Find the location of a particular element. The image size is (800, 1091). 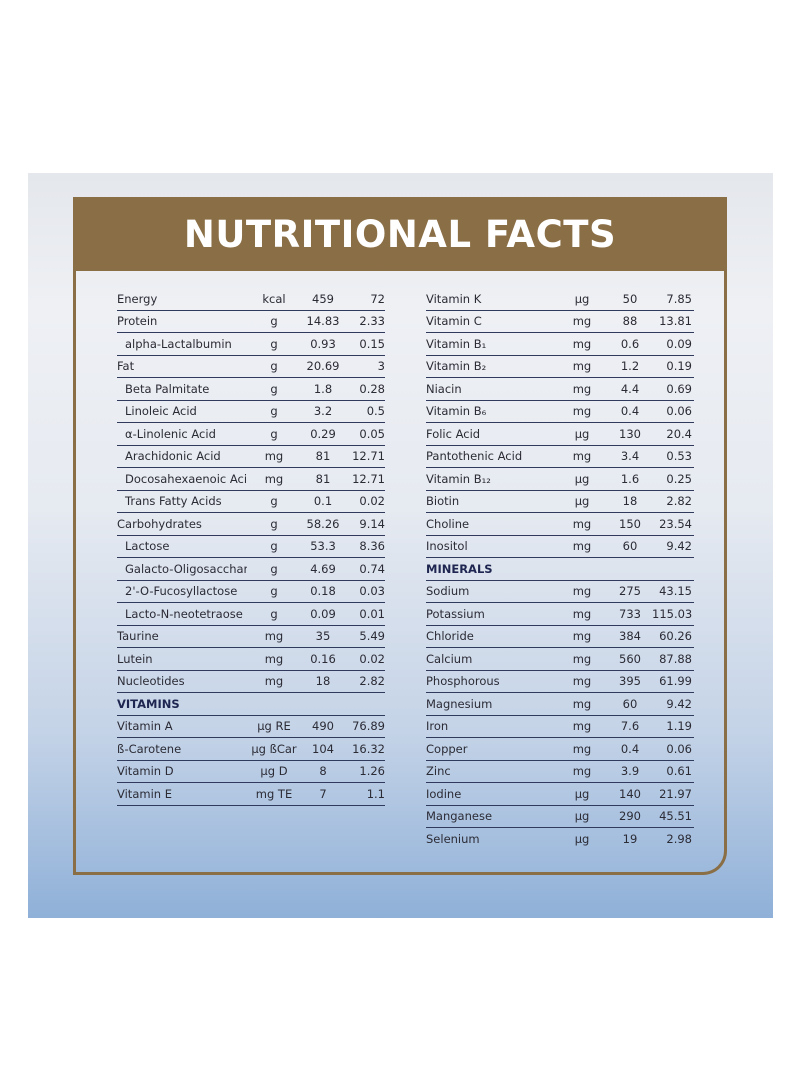

value-per-100ml: 9.42 is located at coordinates (679, 546).